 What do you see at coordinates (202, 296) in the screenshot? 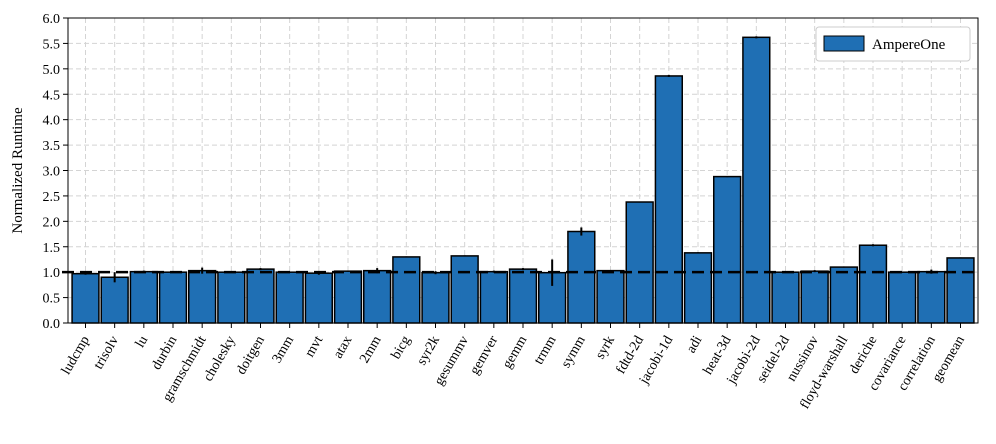
I see `bar-gramschmidt` at bounding box center [202, 296].